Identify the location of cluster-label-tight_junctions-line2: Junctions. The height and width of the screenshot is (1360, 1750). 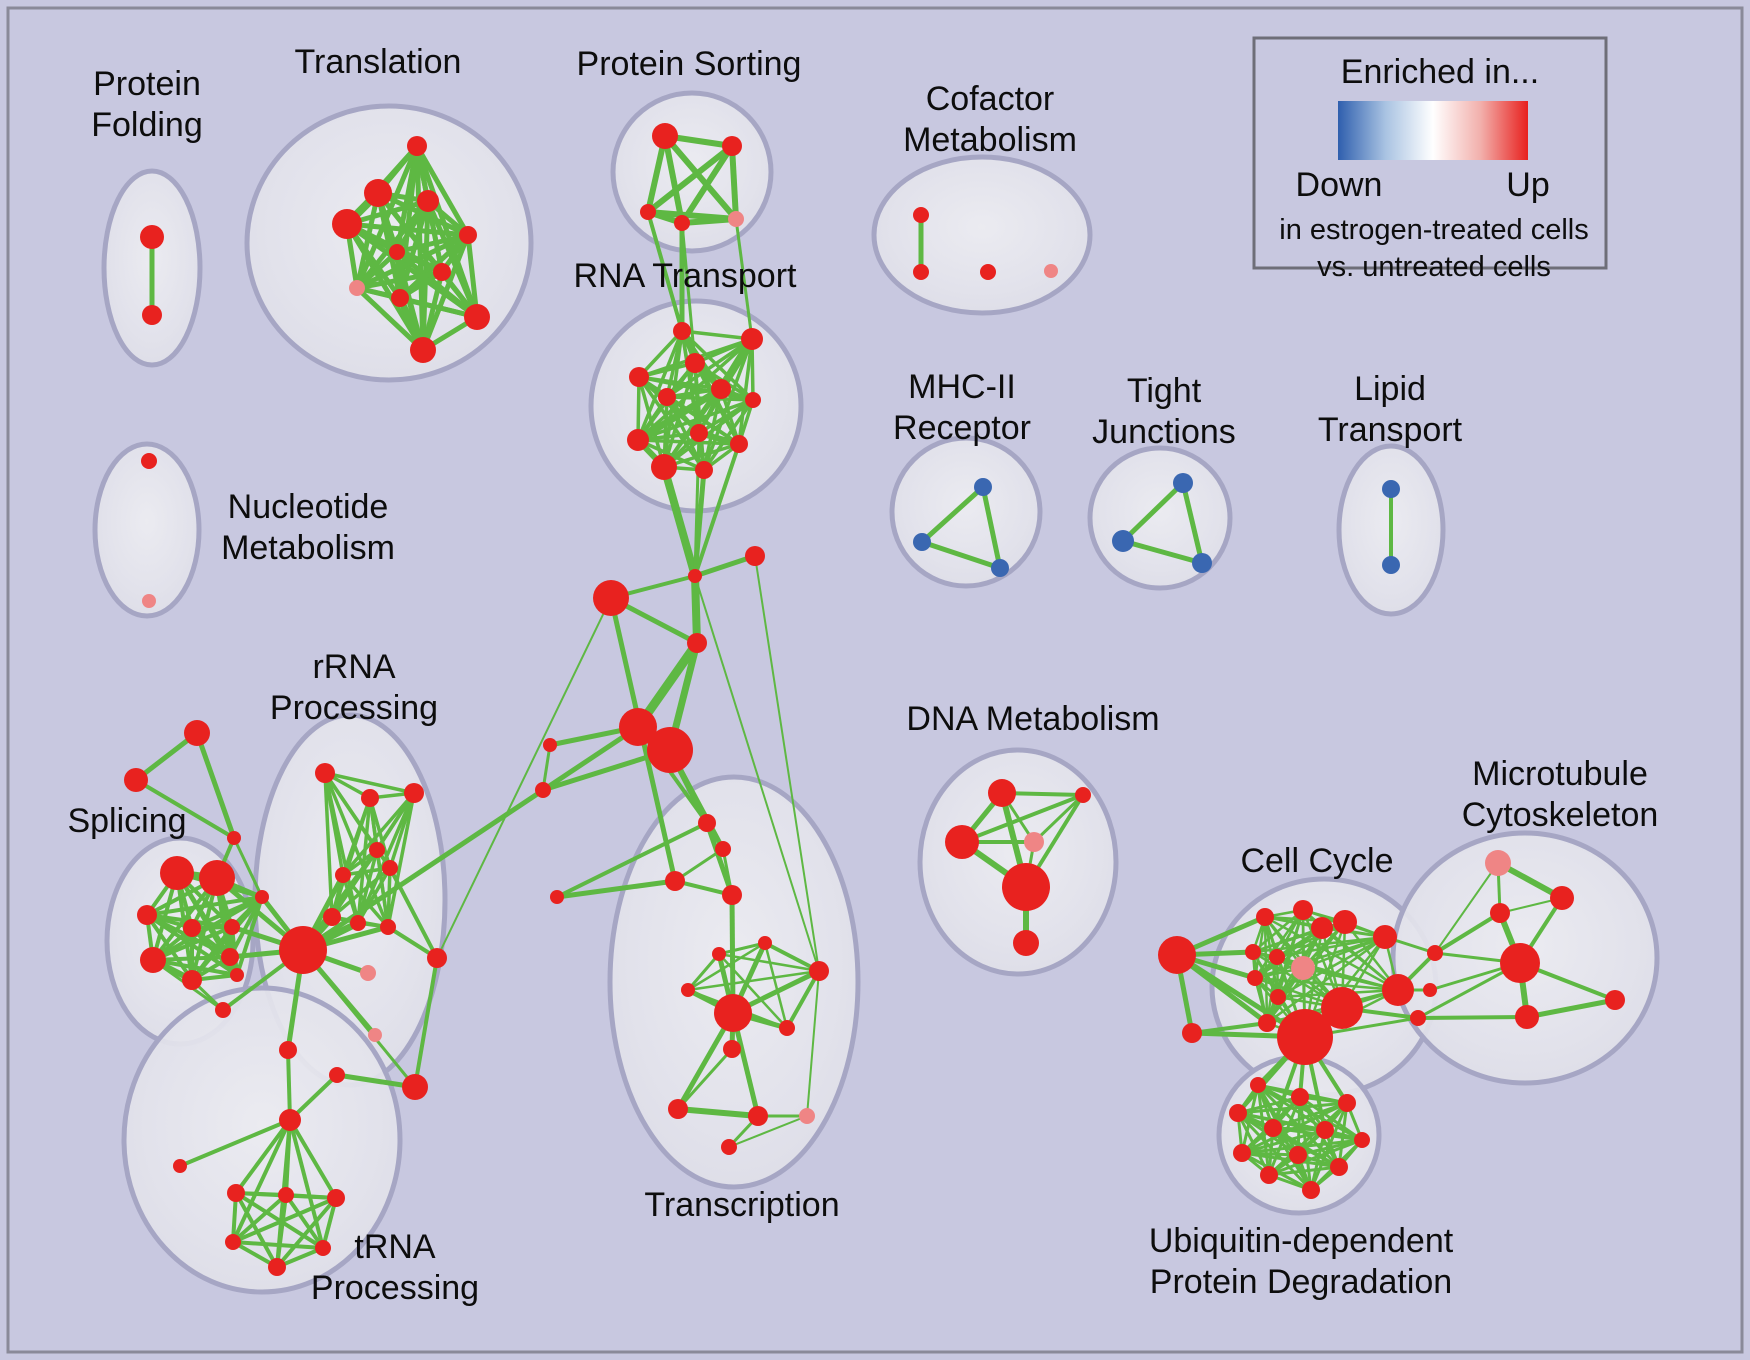
(1164, 432).